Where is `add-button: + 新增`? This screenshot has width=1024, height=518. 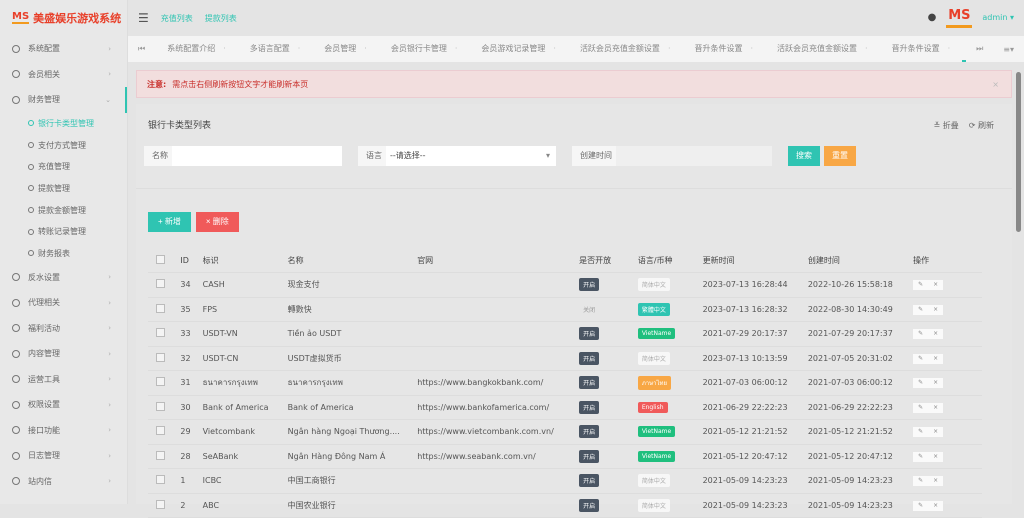
add-button: + 新增 is located at coordinates (169, 222).